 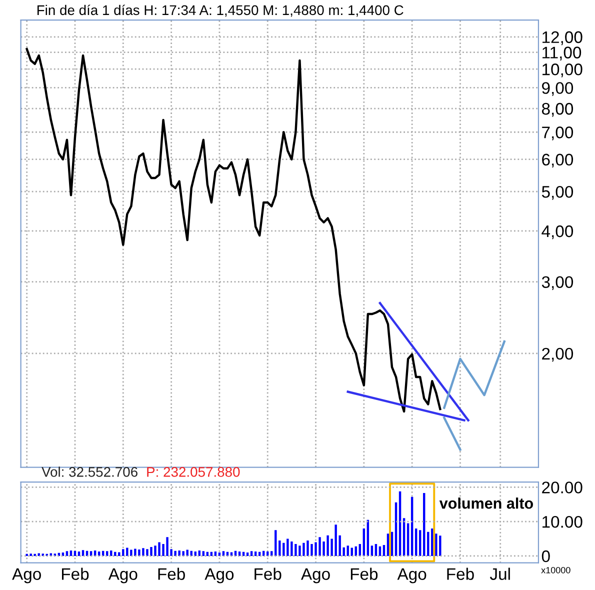 I want to click on y-tick-label: 5,00, so click(x=558, y=193).